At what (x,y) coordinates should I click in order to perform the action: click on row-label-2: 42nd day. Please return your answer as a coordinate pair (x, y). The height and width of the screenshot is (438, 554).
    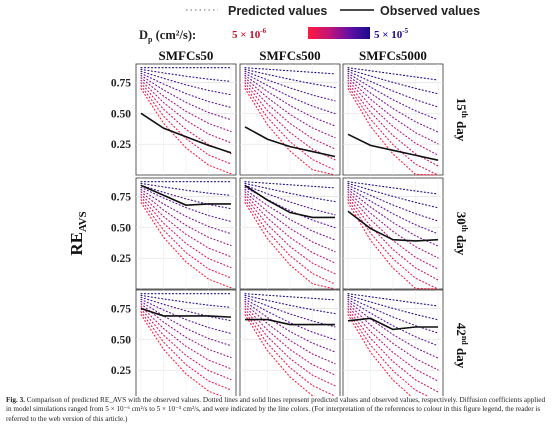
    Looking at the image, I should click on (461, 346).